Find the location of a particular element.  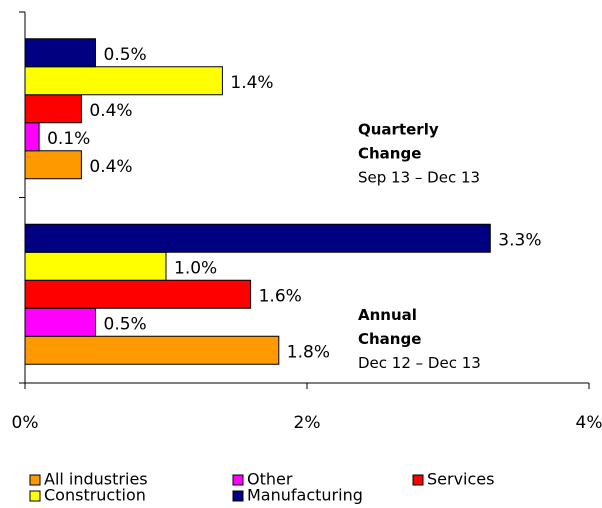

value-label: 1.6% is located at coordinates (280, 296).